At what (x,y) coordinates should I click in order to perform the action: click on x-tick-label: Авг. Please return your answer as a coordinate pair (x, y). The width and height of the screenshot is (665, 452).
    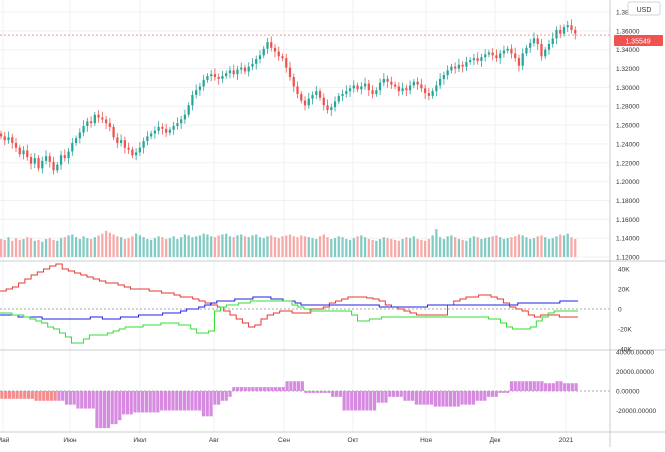
    Looking at the image, I should click on (214, 440).